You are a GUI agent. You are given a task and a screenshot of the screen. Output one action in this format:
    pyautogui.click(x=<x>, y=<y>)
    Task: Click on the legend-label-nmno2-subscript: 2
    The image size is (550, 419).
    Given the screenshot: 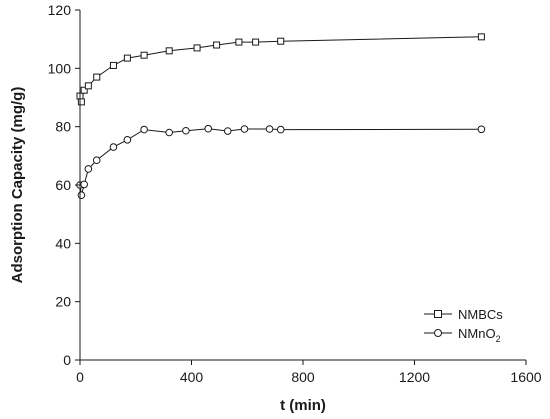 What is the action you would take?
    pyautogui.click(x=498, y=339)
    